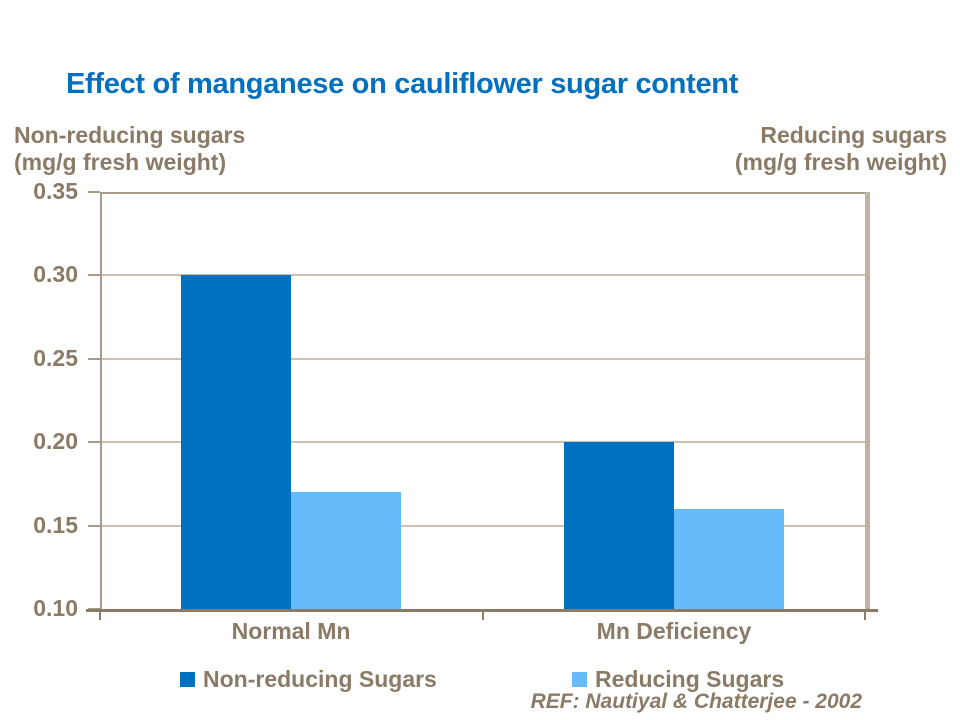 The height and width of the screenshot is (720, 960). Describe the element at coordinates (94, 275) in the screenshot. I see `y-tick-mark-0.30` at that location.